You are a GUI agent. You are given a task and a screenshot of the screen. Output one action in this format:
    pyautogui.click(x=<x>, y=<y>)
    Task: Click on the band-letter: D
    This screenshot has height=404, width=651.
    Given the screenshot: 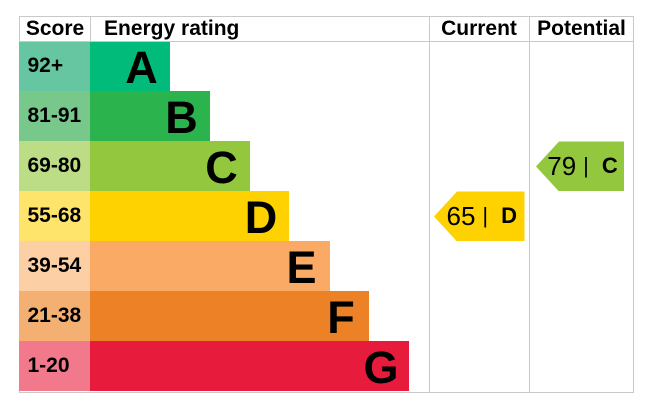 What is the action you would take?
    pyautogui.click(x=261, y=217)
    